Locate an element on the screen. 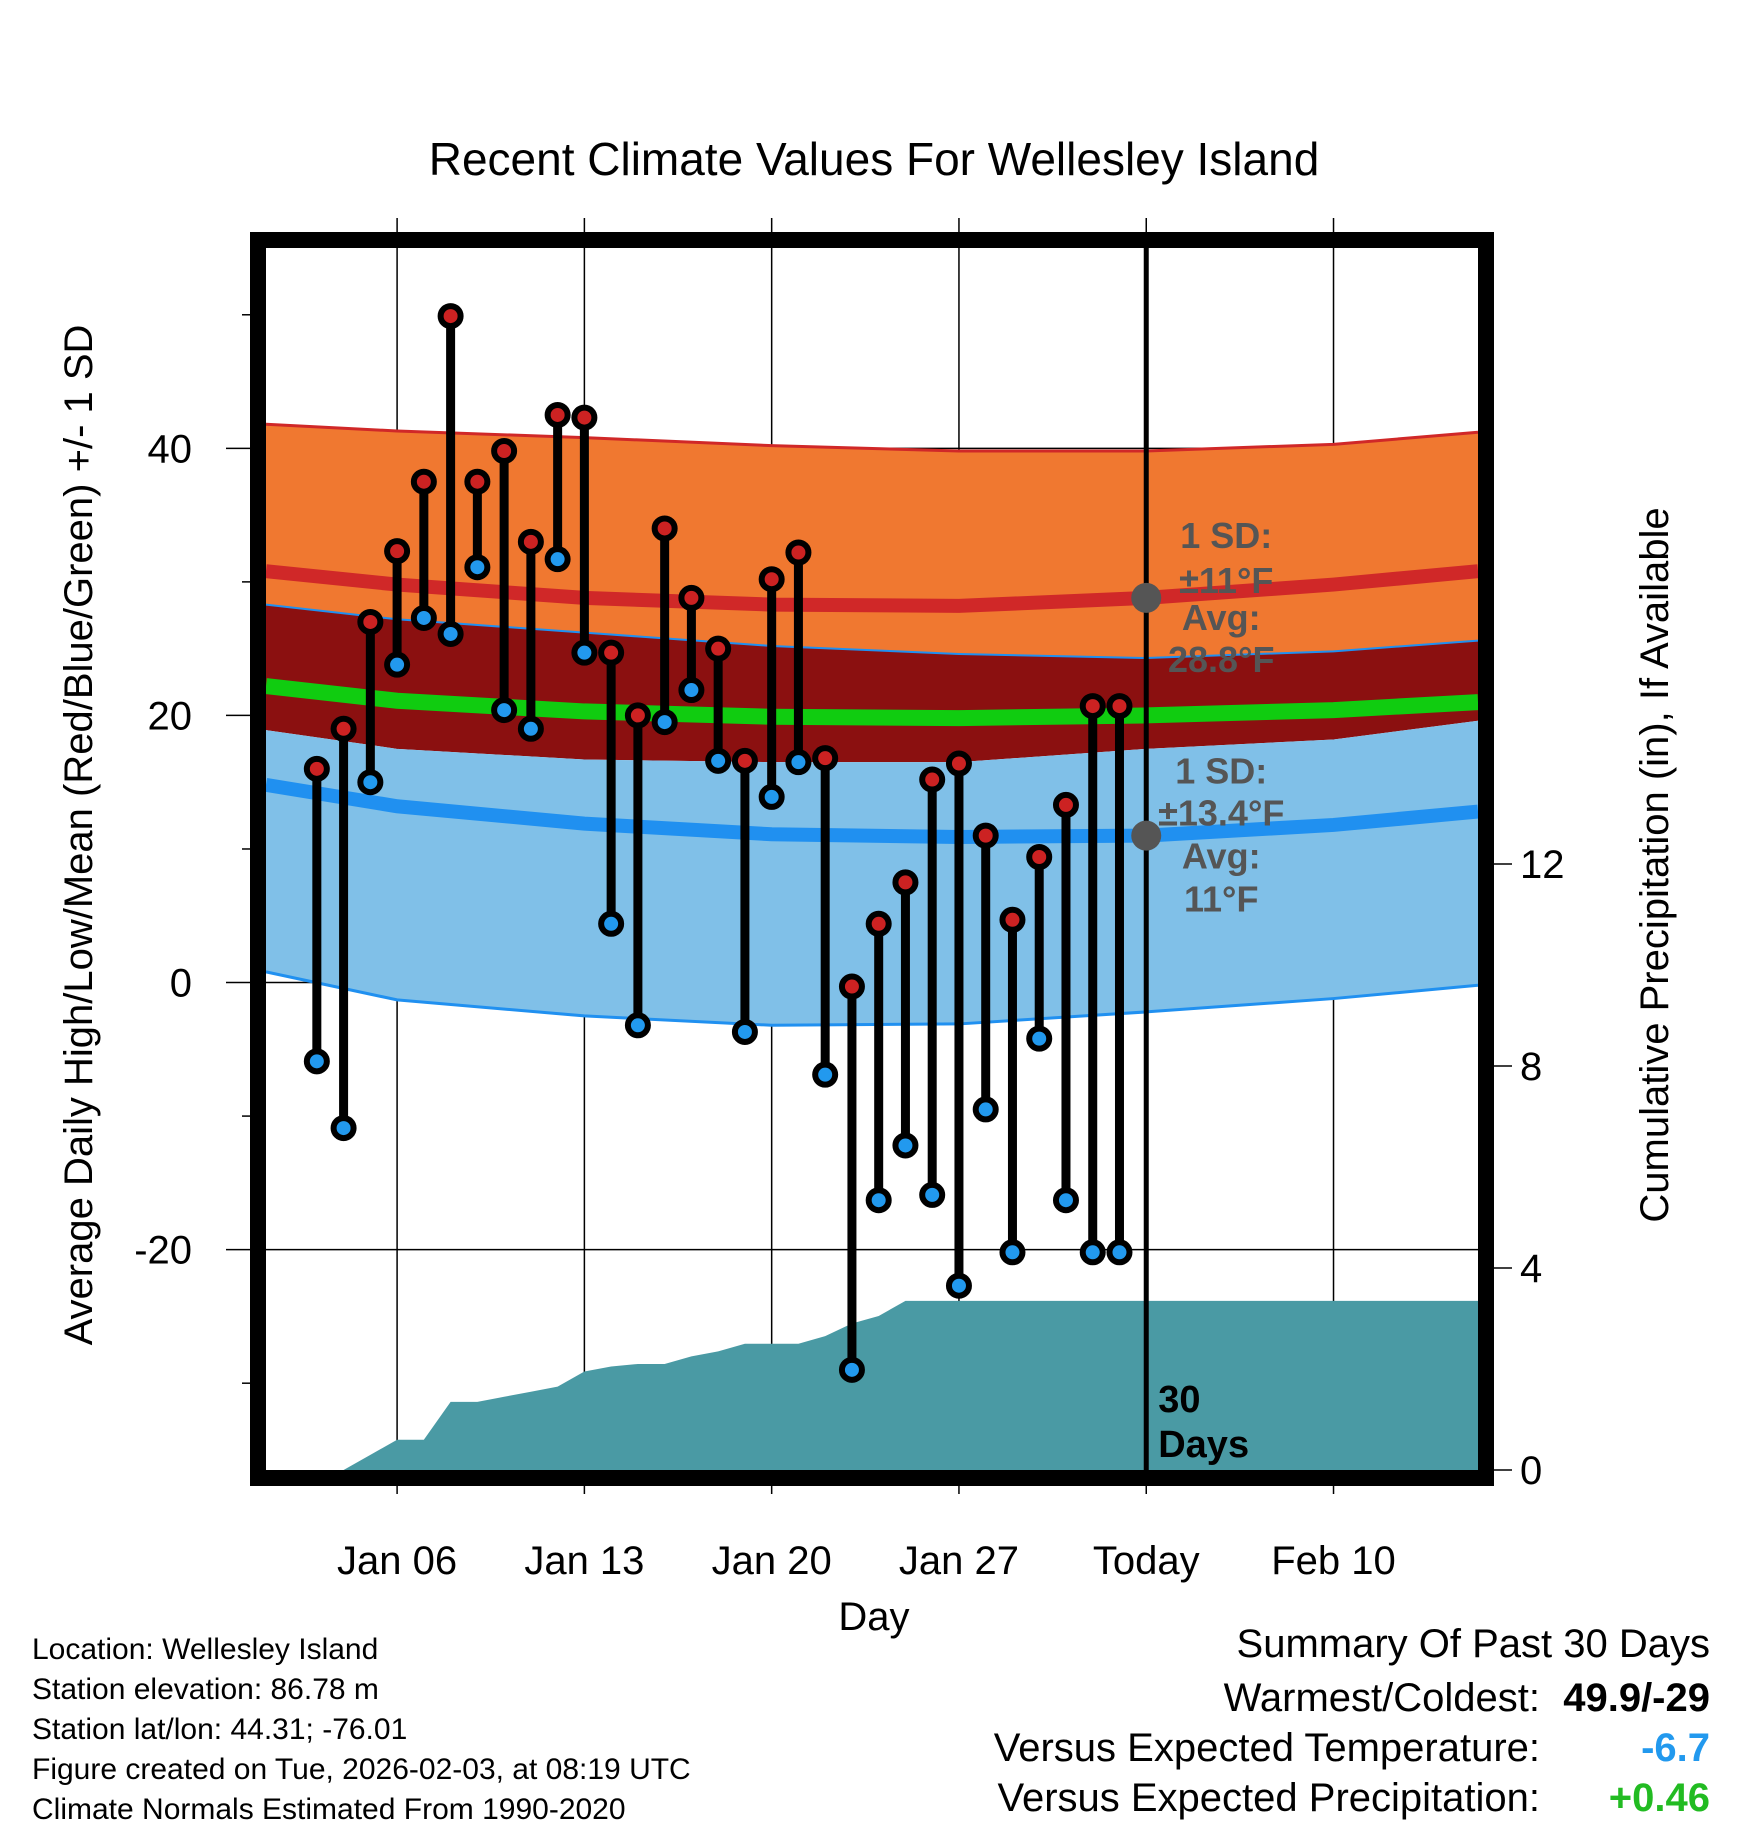  low-sd-annotation-text: ±13.4°F is located at coordinates (1221, 813).